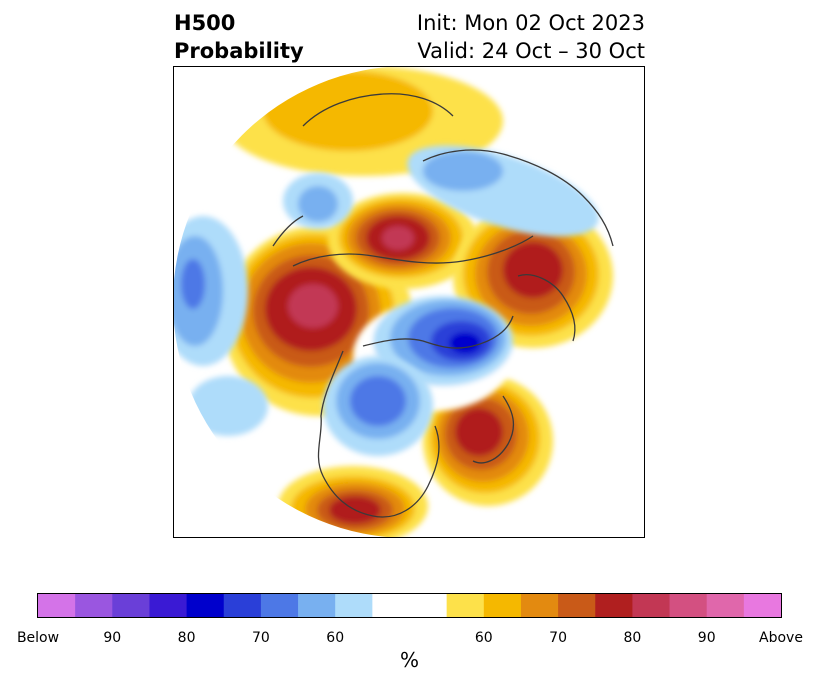  What do you see at coordinates (239, 37) in the screenshot?
I see `chart-title: H500 Probability` at bounding box center [239, 37].